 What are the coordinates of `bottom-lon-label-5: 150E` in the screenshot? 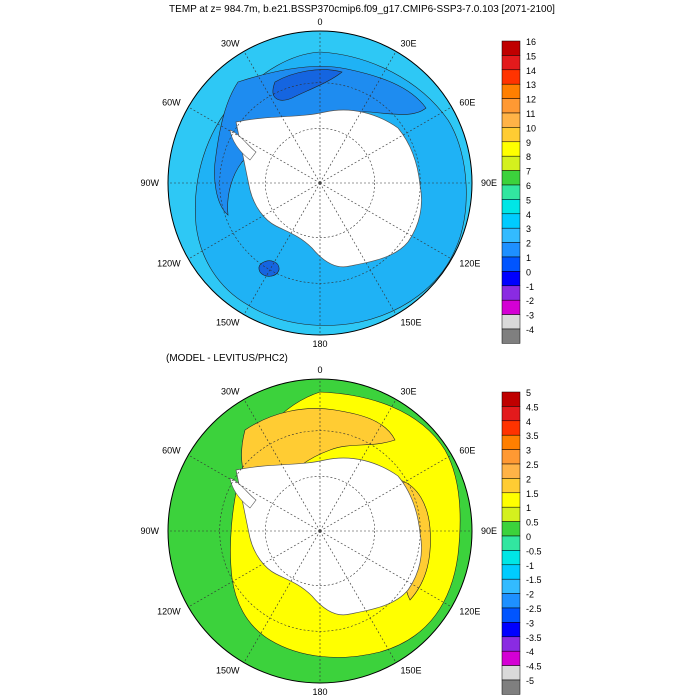 It's located at (411, 670).